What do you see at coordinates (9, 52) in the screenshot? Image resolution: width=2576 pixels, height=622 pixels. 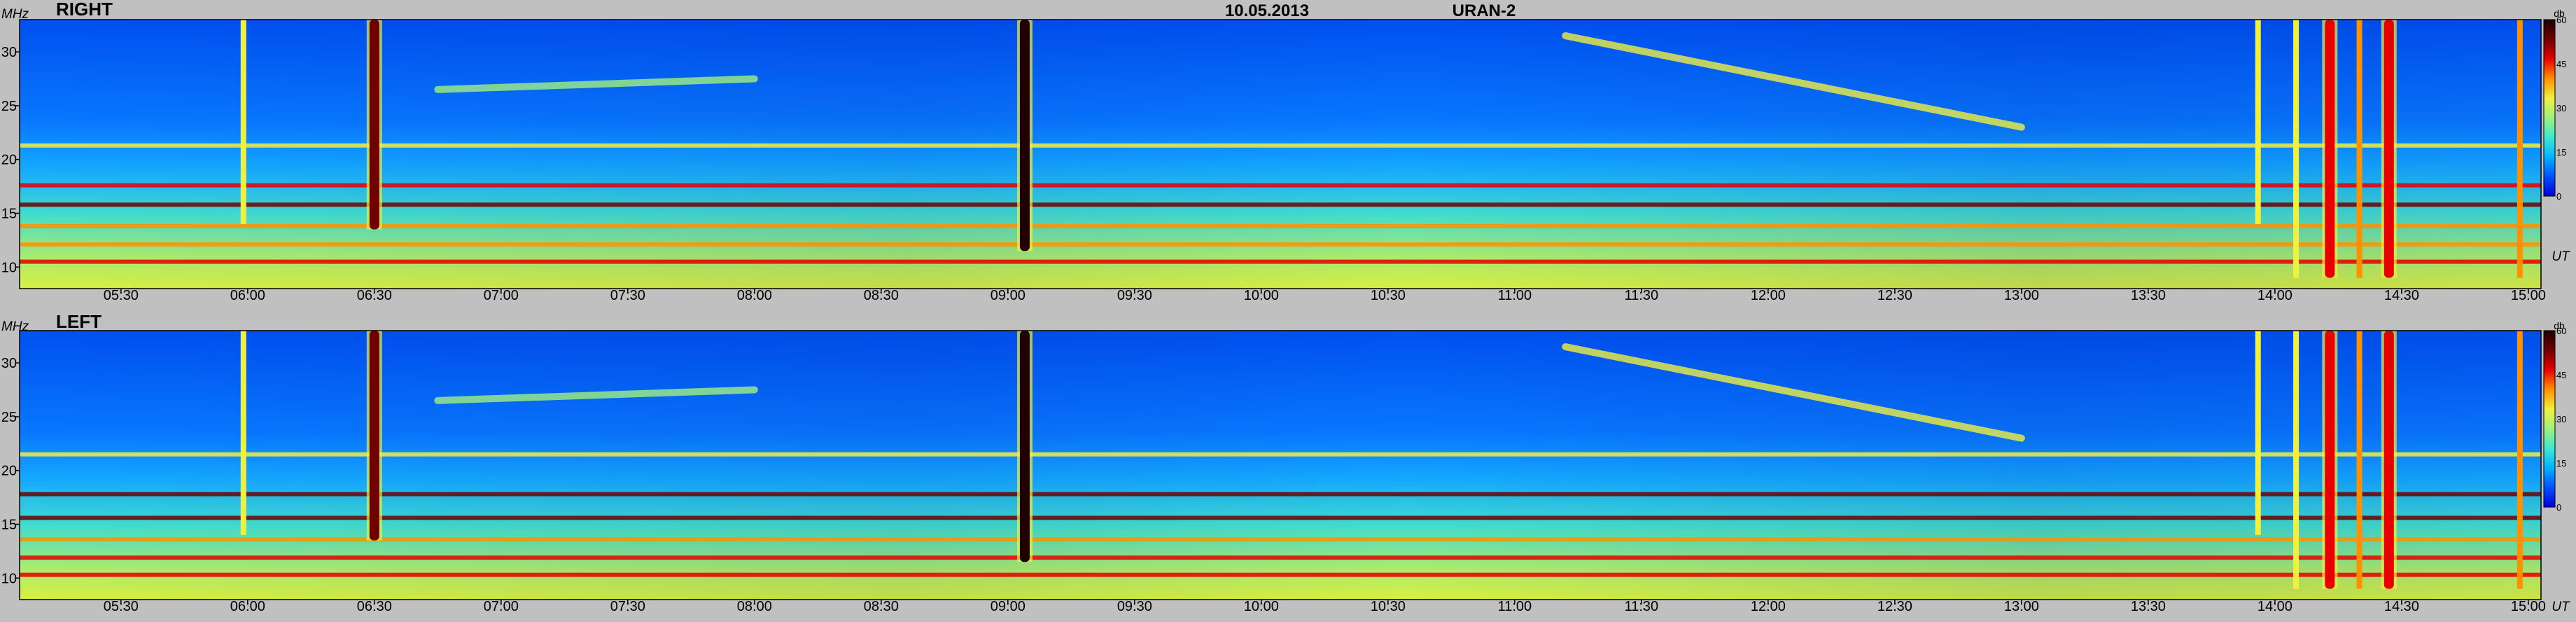 I see `y-tick-label: 30` at bounding box center [9, 52].